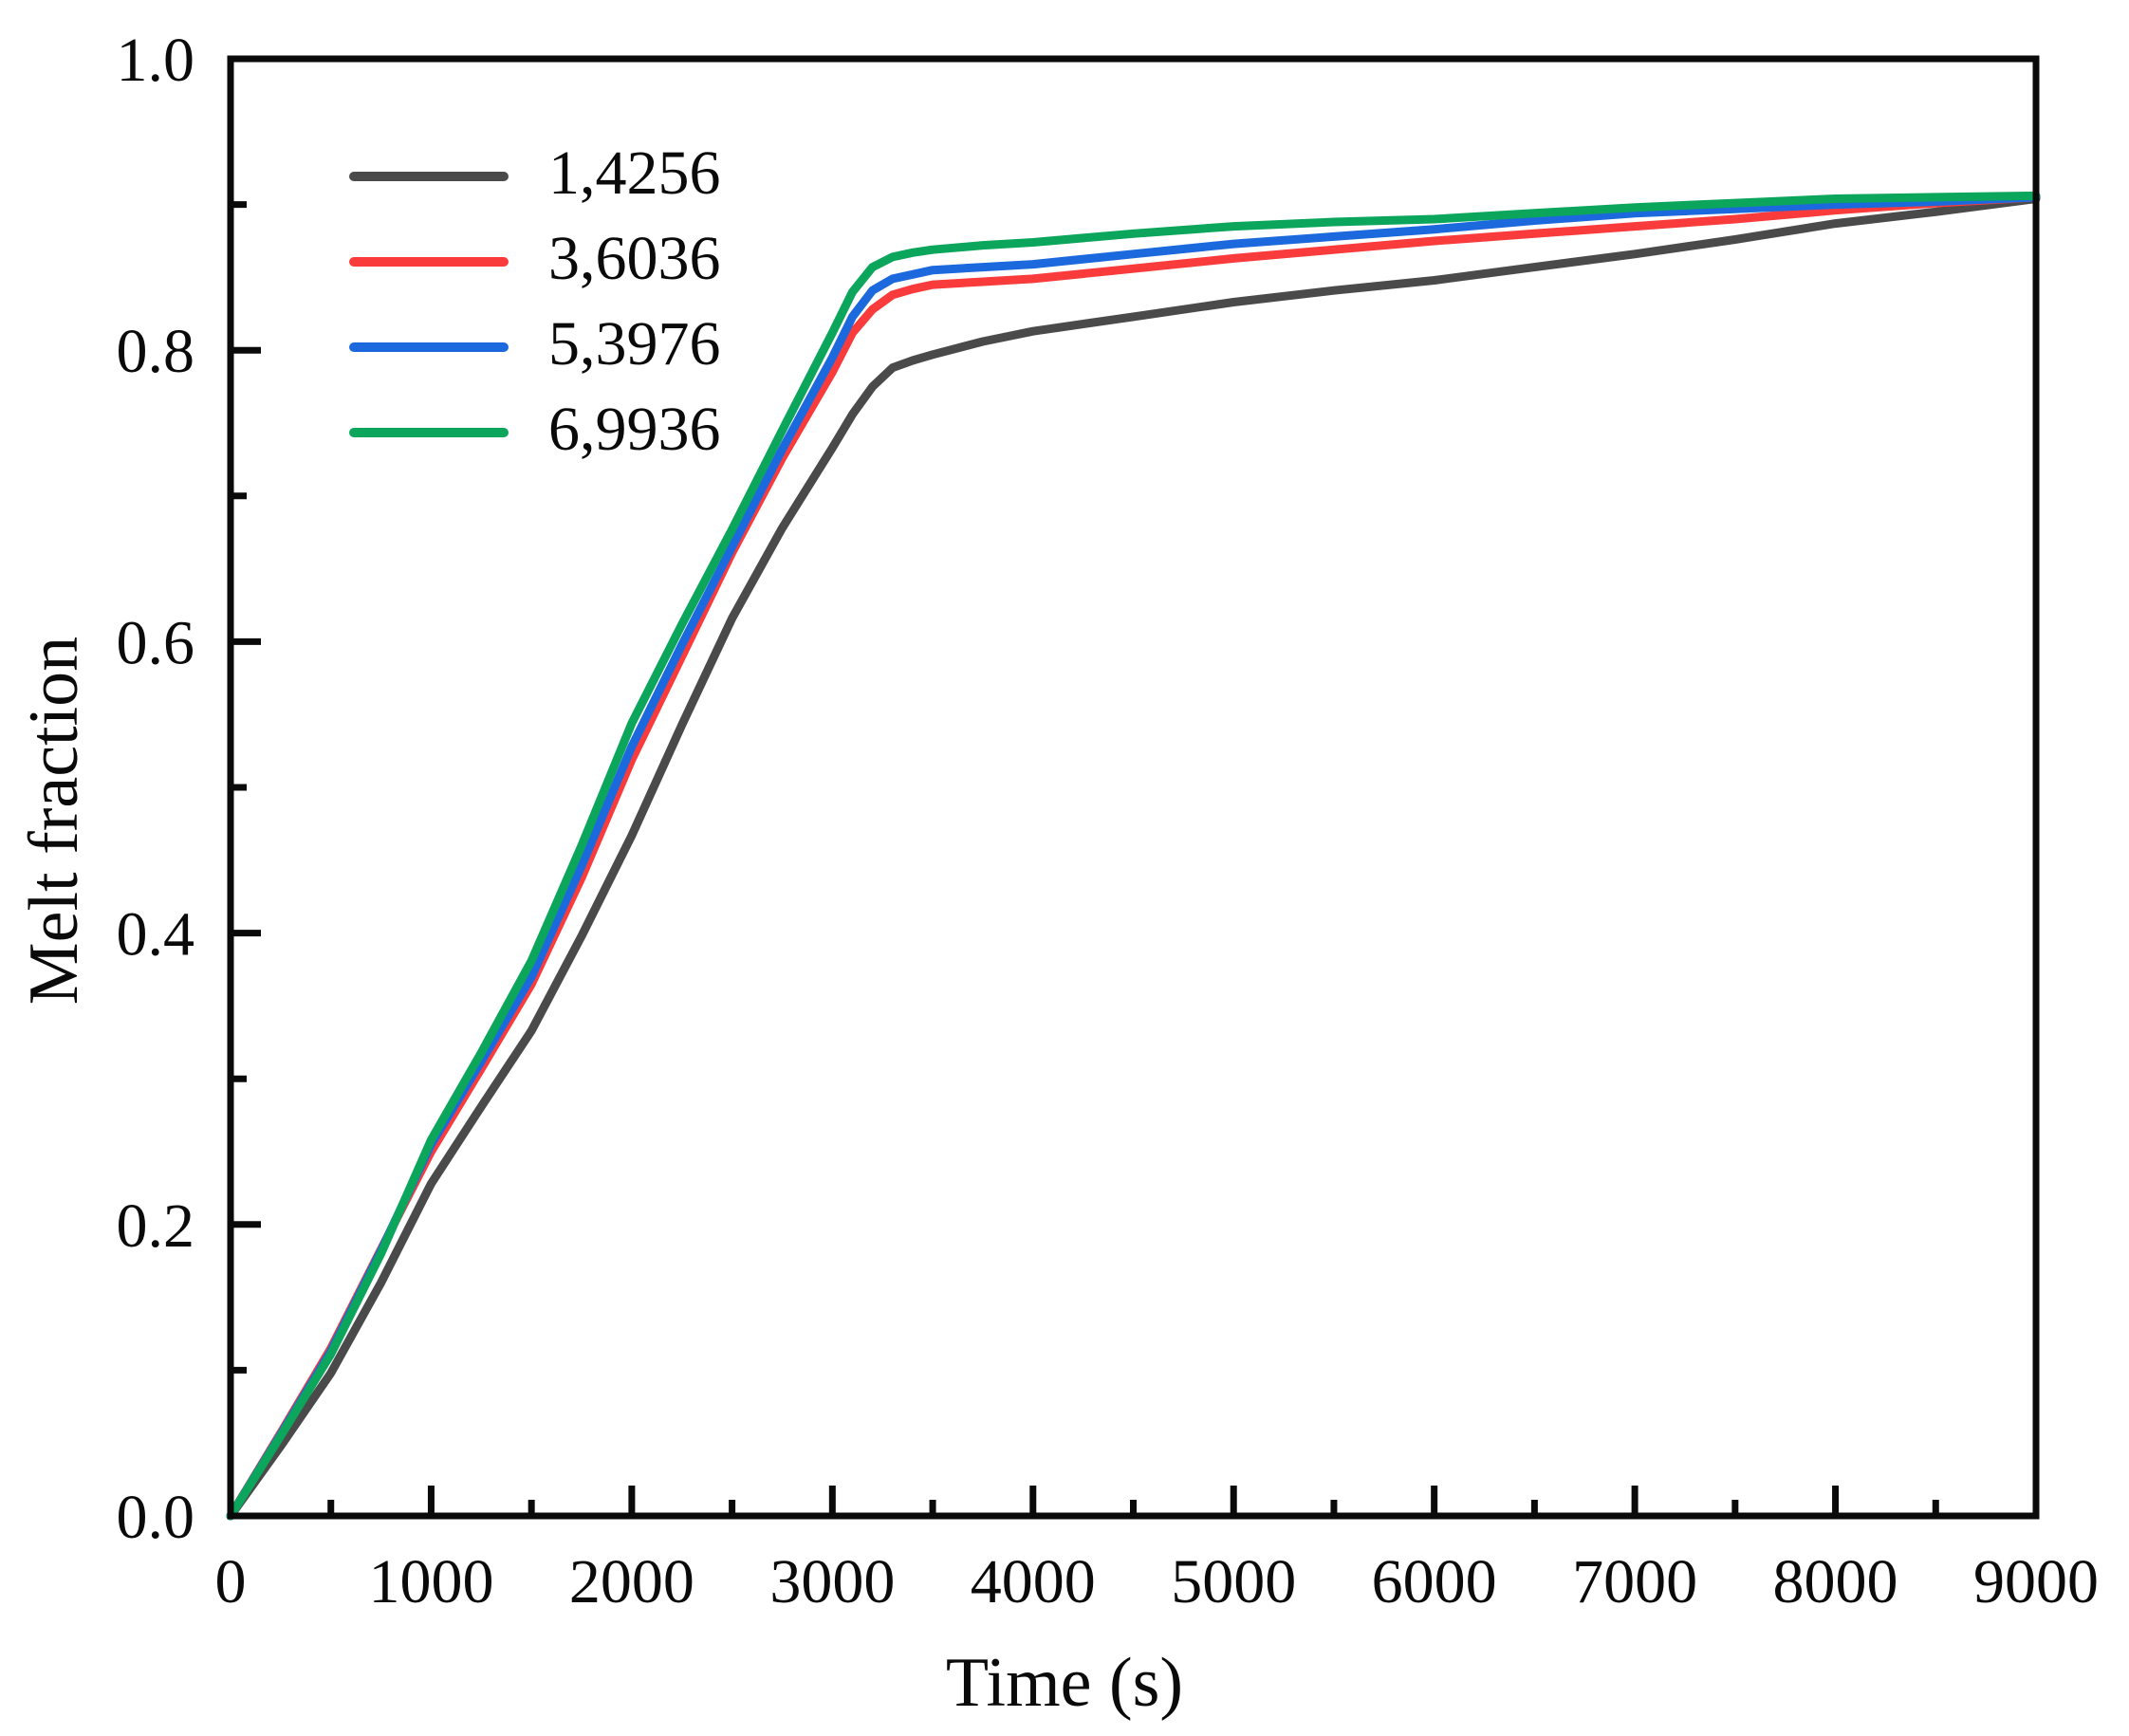  Describe the element at coordinates (1233, 1581) in the screenshot. I see `x-tick-label: 5000` at that location.